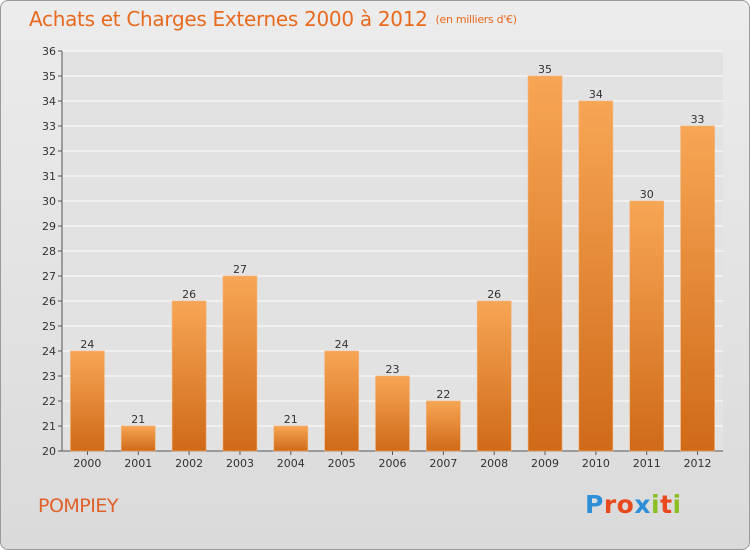 This screenshot has height=550, width=750. Describe the element at coordinates (642, 504) in the screenshot. I see `logo-letter: x` at that location.